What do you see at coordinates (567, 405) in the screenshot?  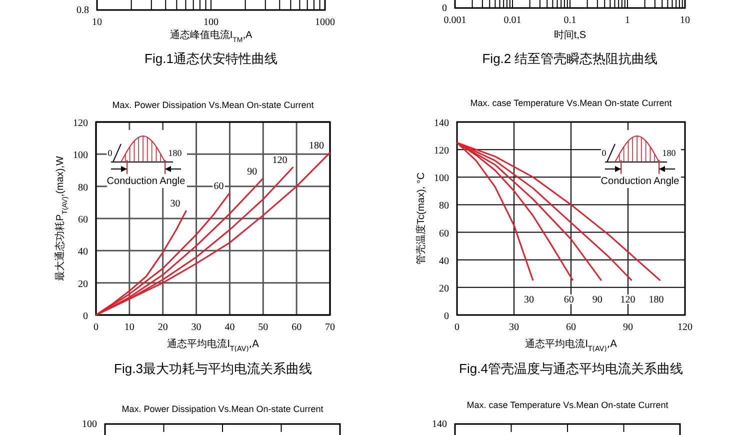 I see `text: Max. case Temperature Vs.Mean On-state Current` at bounding box center [567, 405].